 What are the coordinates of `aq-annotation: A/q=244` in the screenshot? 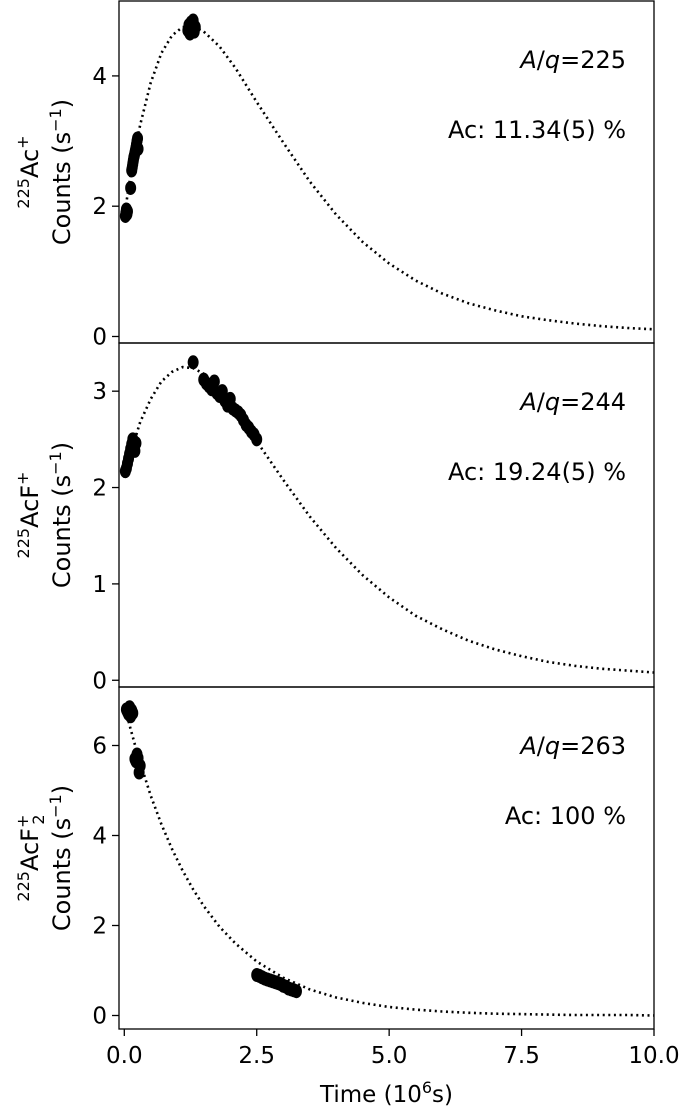 It's located at (572, 402).